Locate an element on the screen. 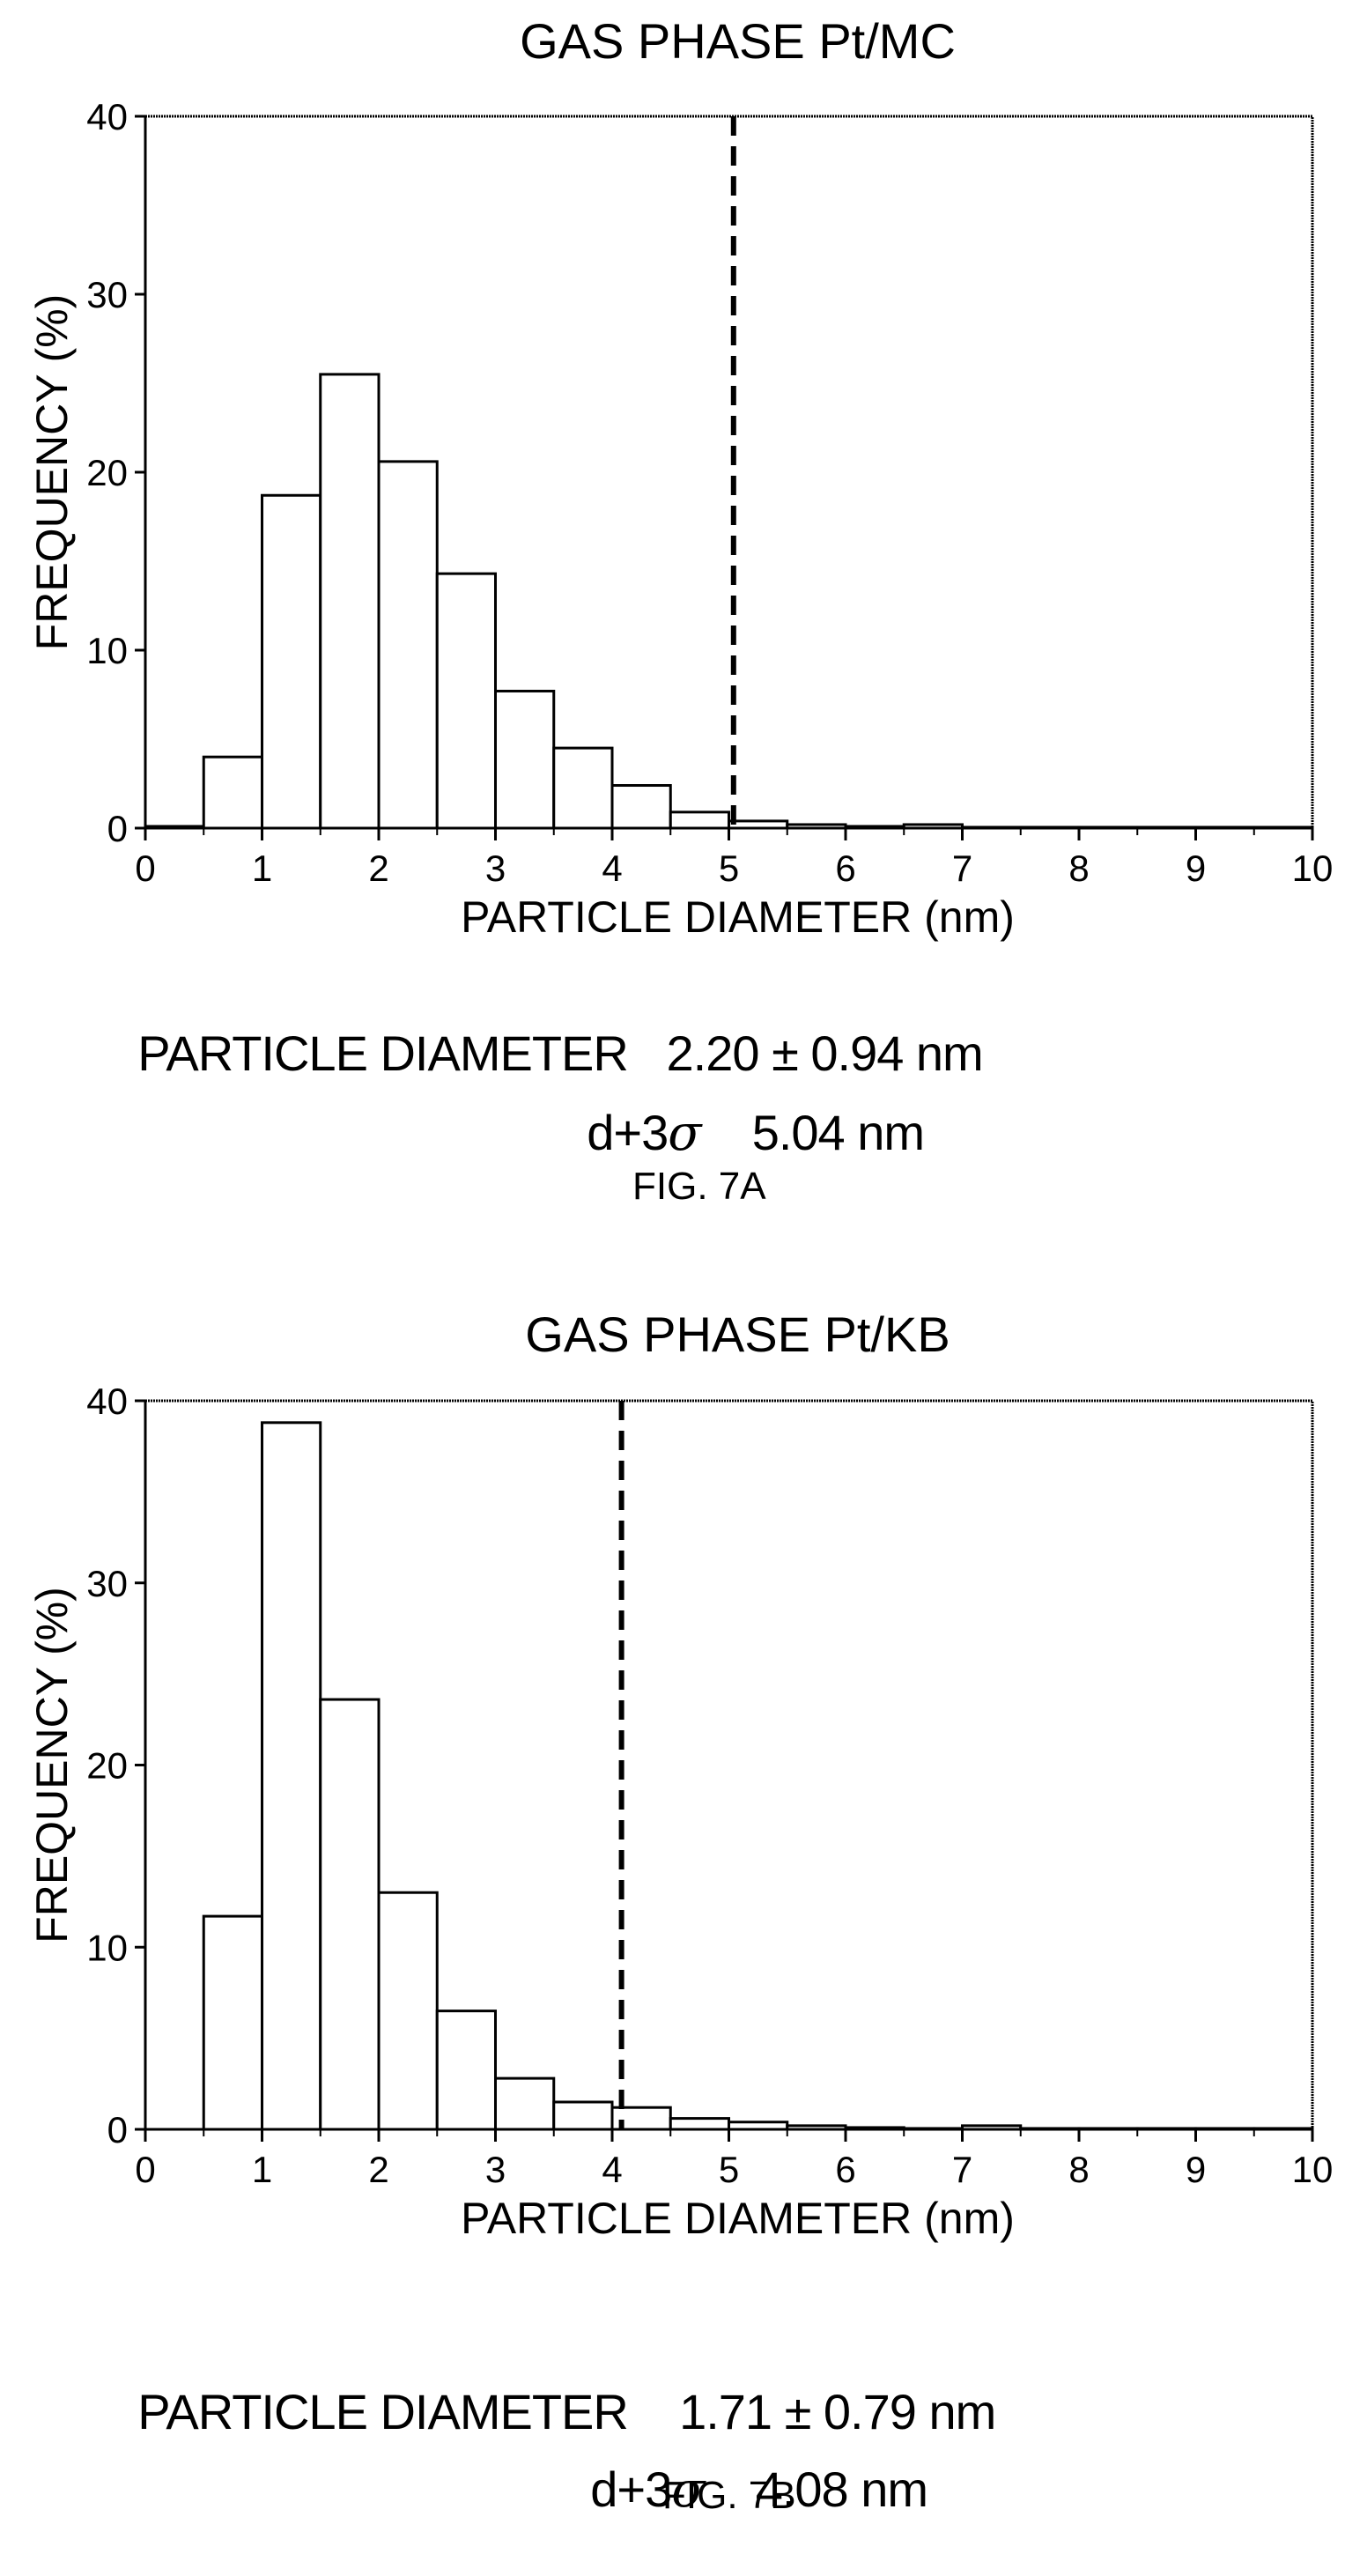 Image resolution: width=1345 pixels, height=2576 pixels. particle-diameter-stat: PARTICLE DIAMETER 2.20 ± 0.94 nm is located at coordinates (534, 1053).